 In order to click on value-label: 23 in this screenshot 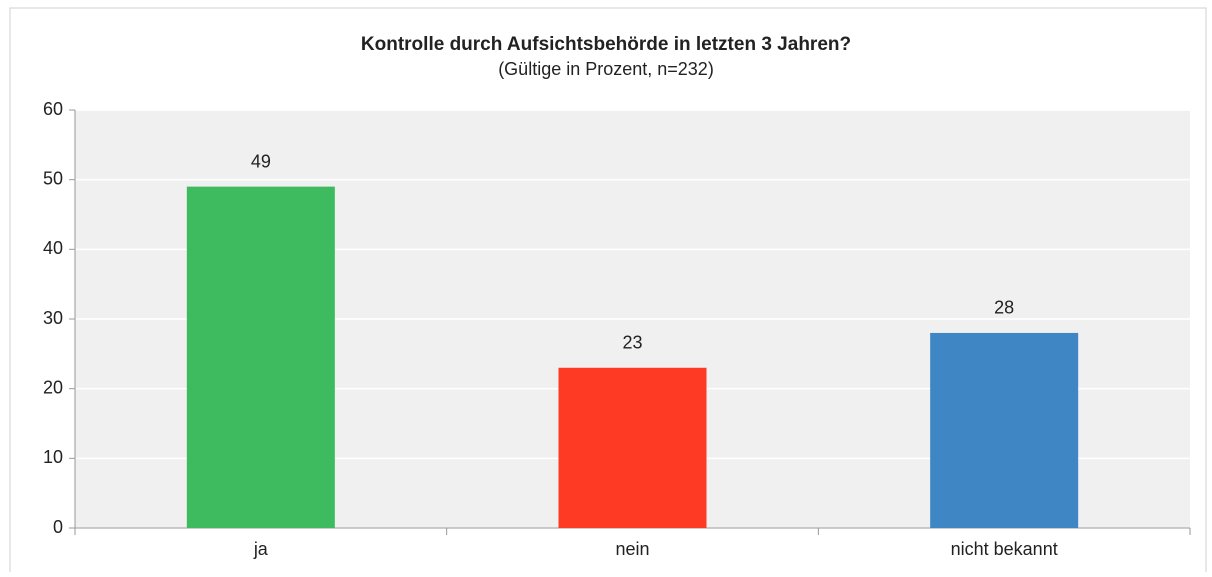, I will do `click(632, 343)`.